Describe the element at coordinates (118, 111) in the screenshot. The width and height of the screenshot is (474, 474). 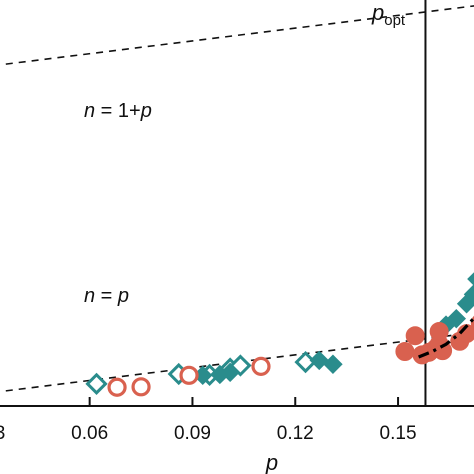
I see `reference-line-label-n-1p: n = 1+p` at that location.